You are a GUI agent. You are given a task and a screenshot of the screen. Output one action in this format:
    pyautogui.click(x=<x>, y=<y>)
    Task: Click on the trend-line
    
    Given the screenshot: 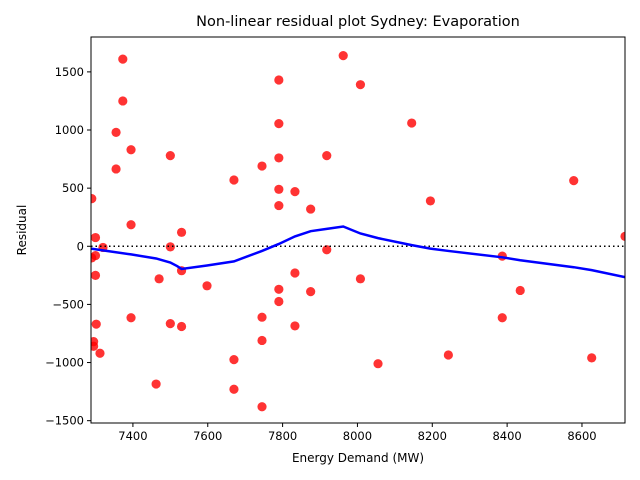 What is the action you would take?
    pyautogui.click(x=358, y=252)
    